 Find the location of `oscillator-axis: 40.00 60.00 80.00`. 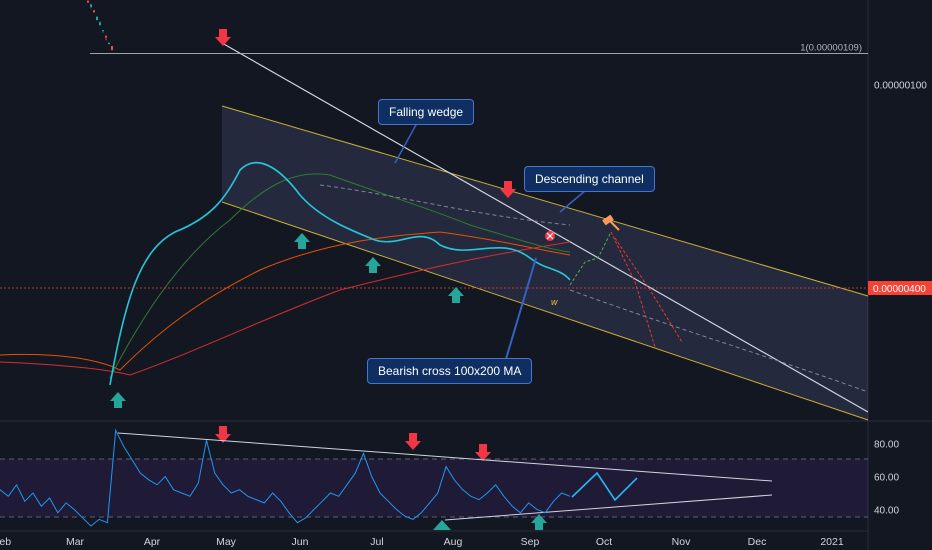

oscillator-axis: 40.00 60.00 80.00 is located at coordinates (886, 478).